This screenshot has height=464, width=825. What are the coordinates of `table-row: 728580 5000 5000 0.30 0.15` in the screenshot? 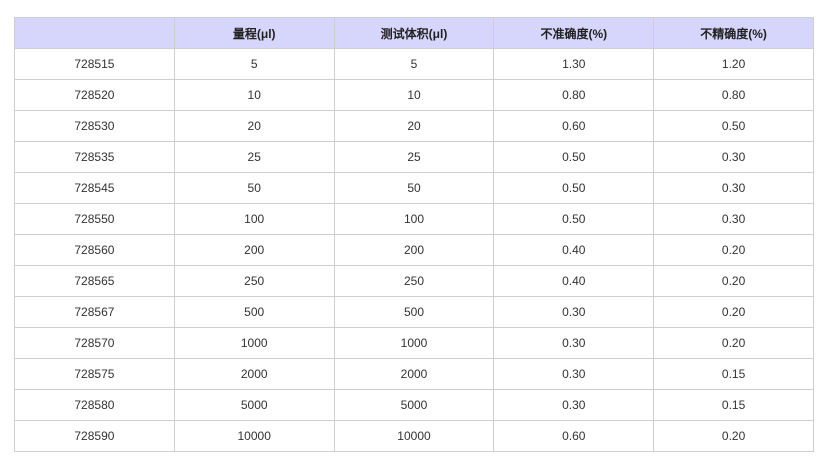 It's located at (414, 405).